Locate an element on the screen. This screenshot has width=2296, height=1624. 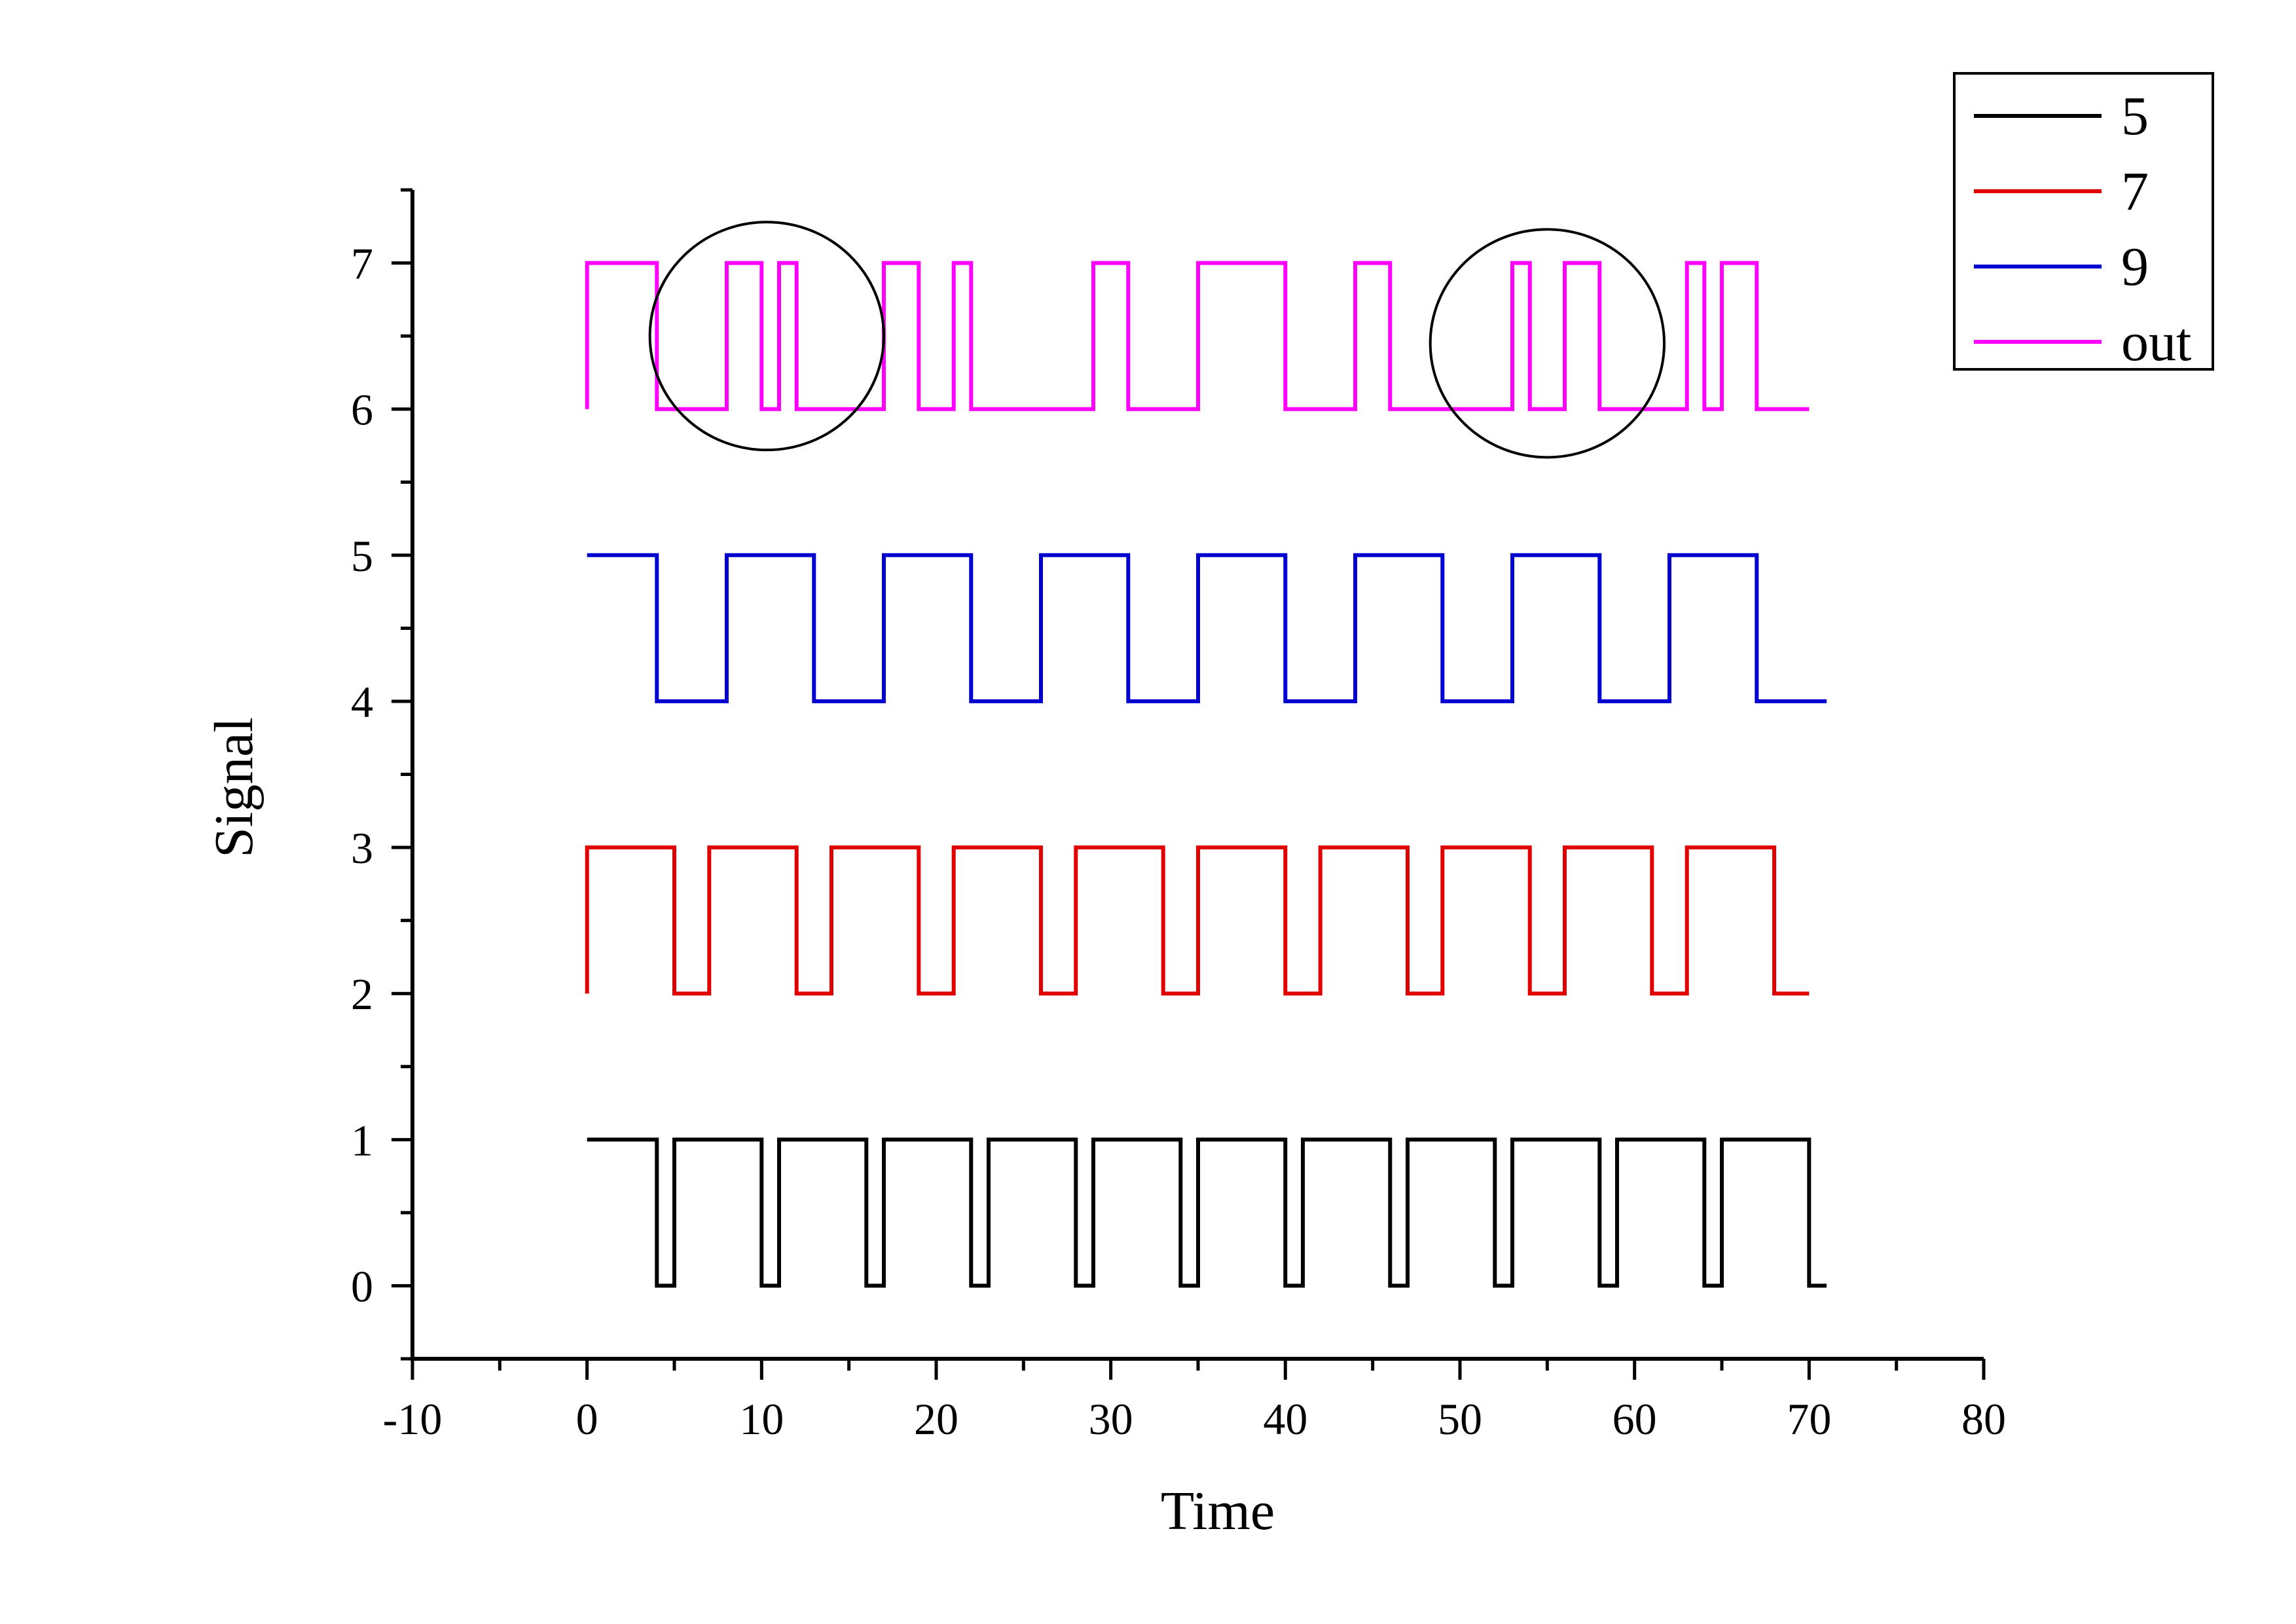
y-tick-label: 4 is located at coordinates (362, 702).